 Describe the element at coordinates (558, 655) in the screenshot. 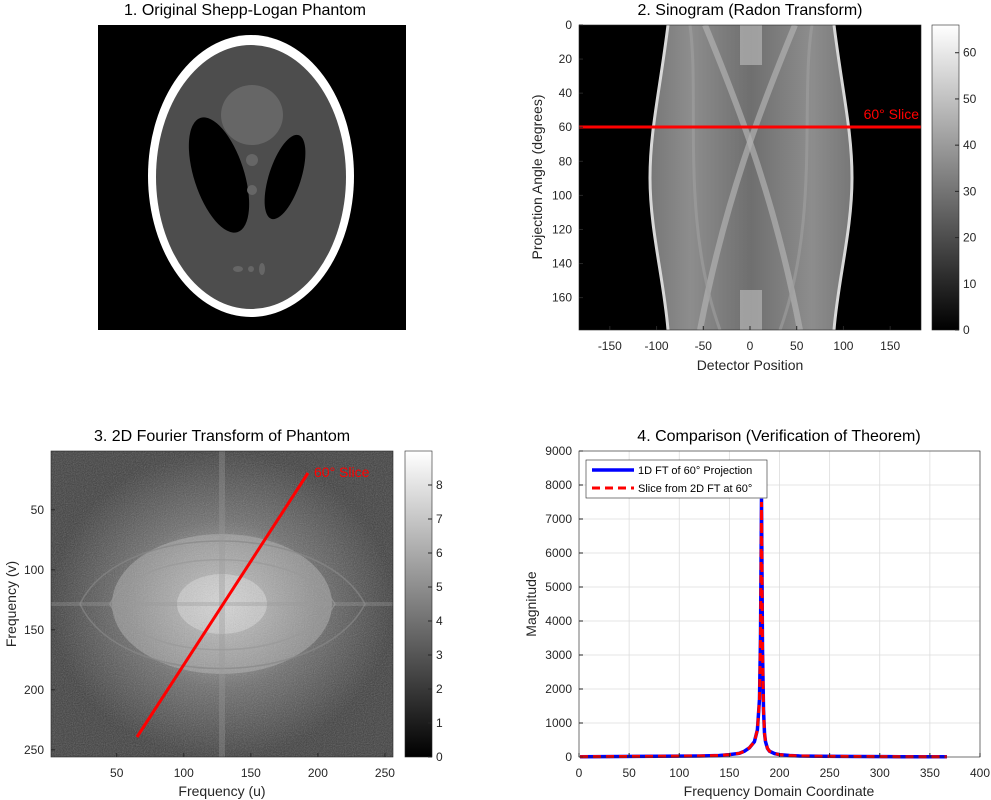

I see `comparison-ytick-label: 3000` at that location.